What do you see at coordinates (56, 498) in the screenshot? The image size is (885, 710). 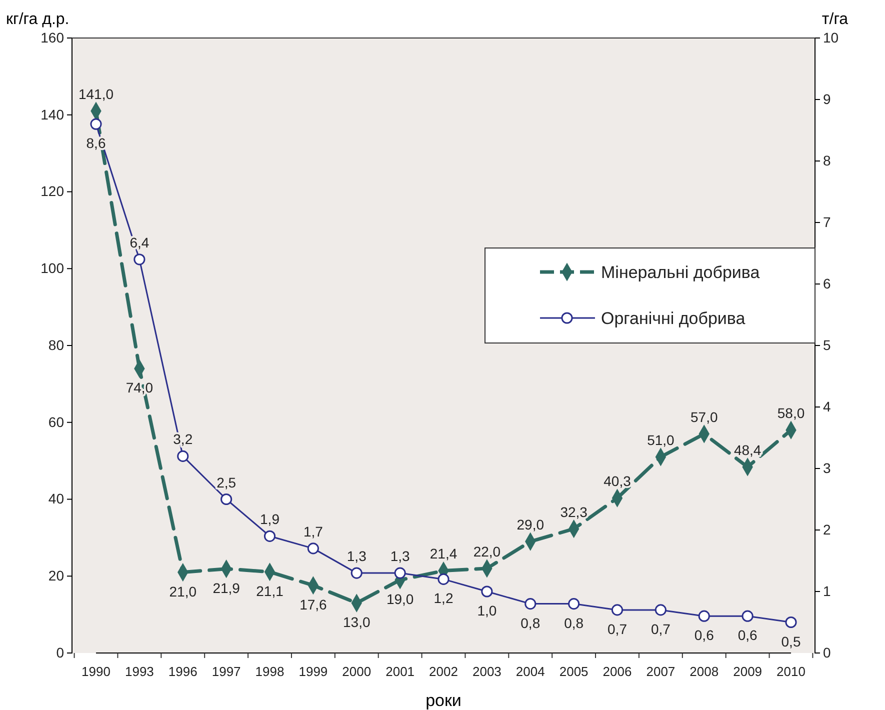 I see `y-tick-label: 40` at bounding box center [56, 498].